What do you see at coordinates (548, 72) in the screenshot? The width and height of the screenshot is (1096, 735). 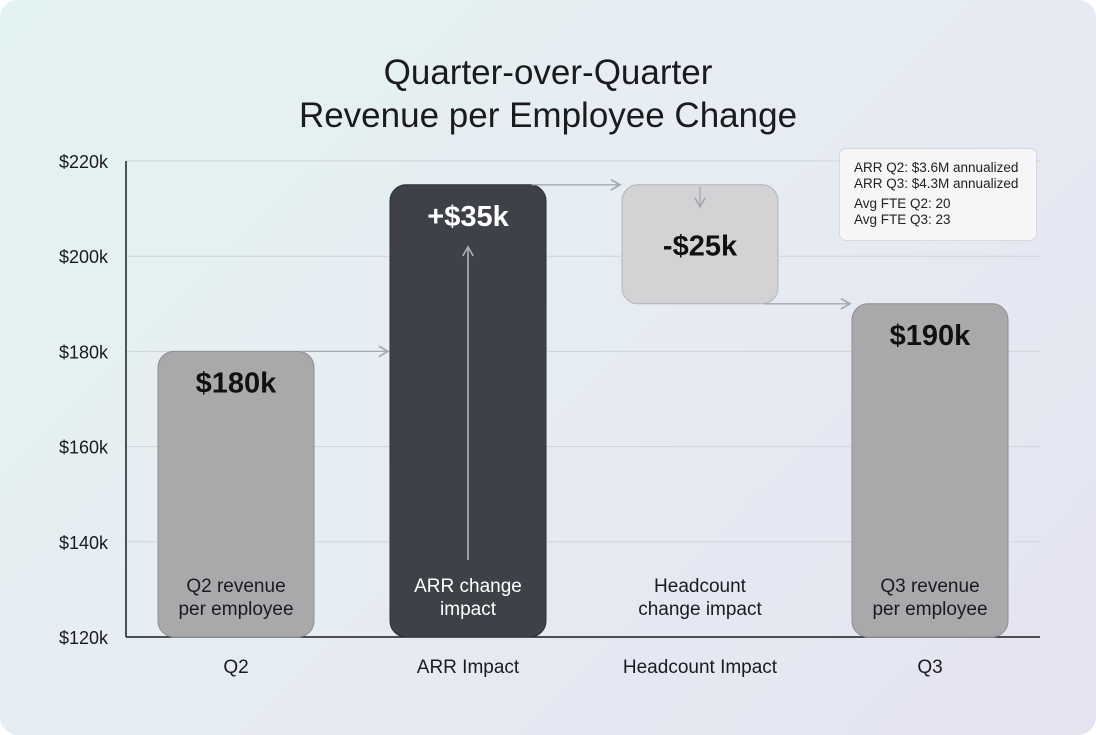 I see `chart-title-line-1: Quarter-over-Quarter` at bounding box center [548, 72].